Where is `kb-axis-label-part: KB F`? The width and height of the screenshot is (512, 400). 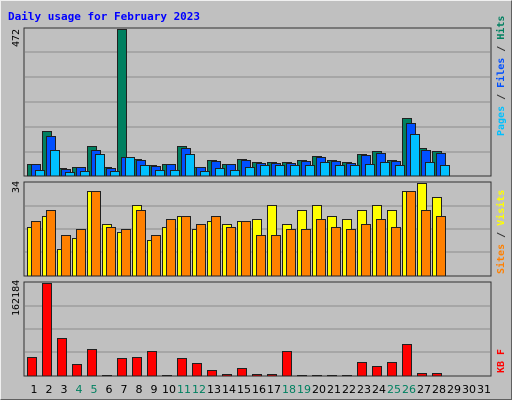
kb-axis-label-part: KB F is located at coordinates (501, 361).